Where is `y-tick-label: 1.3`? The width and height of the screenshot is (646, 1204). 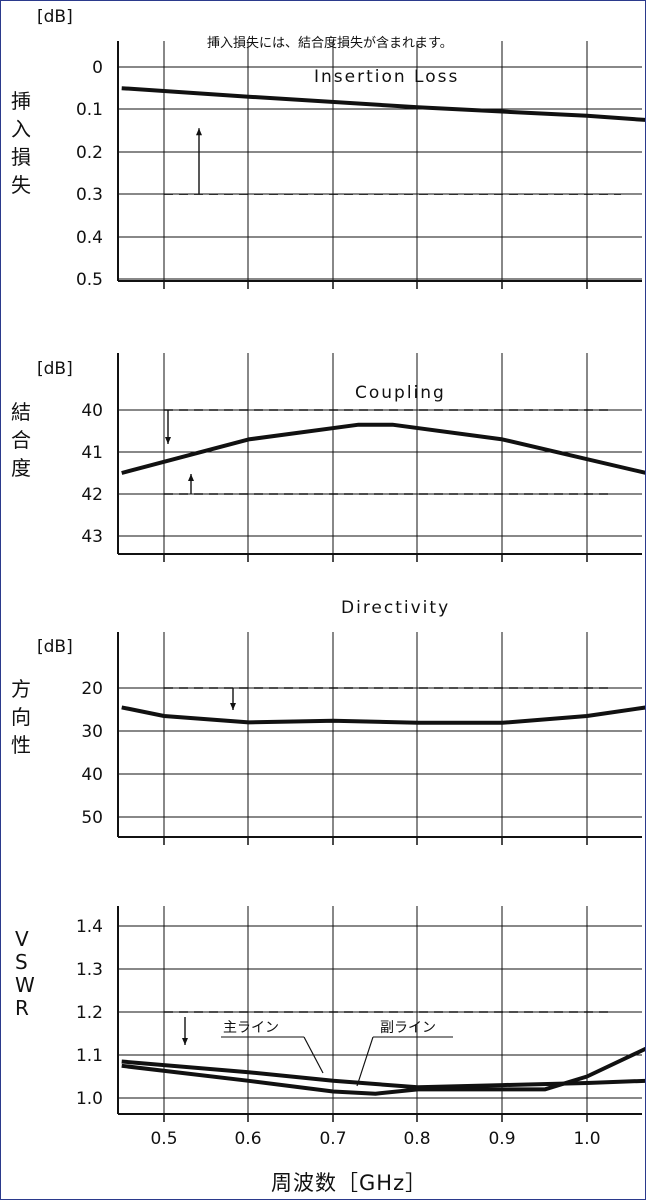
y-tick-label: 1.3 is located at coordinates (89, 970).